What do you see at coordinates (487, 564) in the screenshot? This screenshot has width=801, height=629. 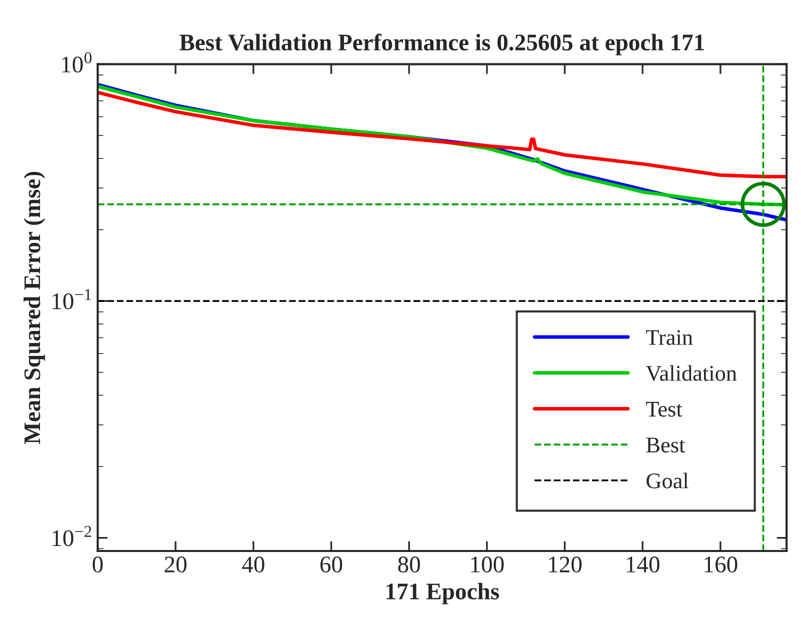 I see `x-tick-label: 100` at bounding box center [487, 564].